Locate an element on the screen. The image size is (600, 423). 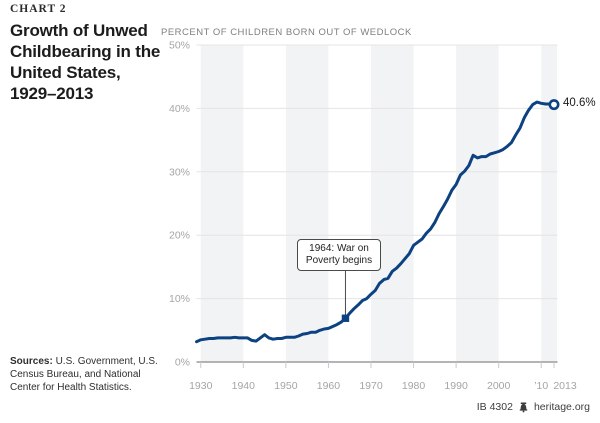
x-axis-label: 1960 is located at coordinates (329, 386).